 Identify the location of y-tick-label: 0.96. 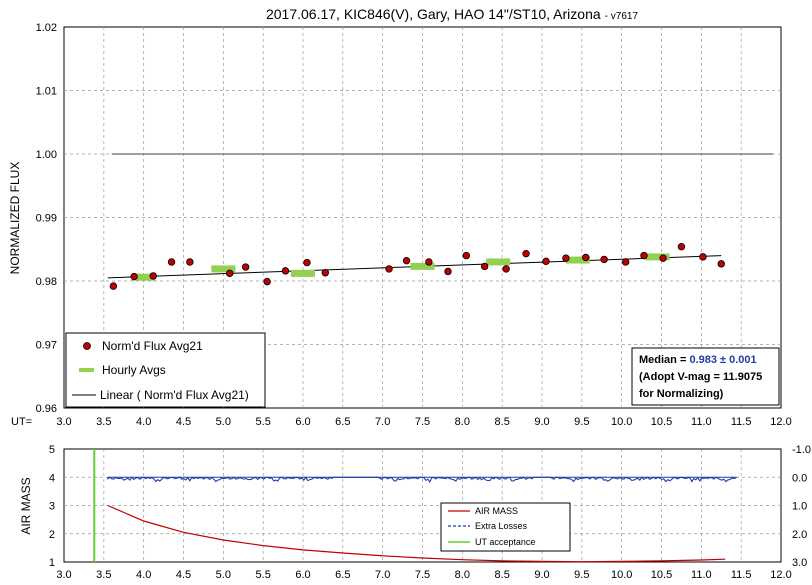
(46, 409).